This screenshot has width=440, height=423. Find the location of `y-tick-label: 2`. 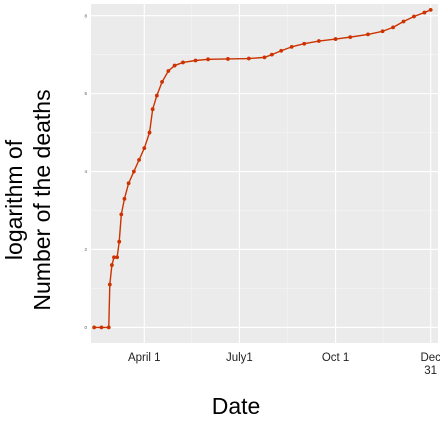

y-tick-label: 2 is located at coordinates (85, 249).